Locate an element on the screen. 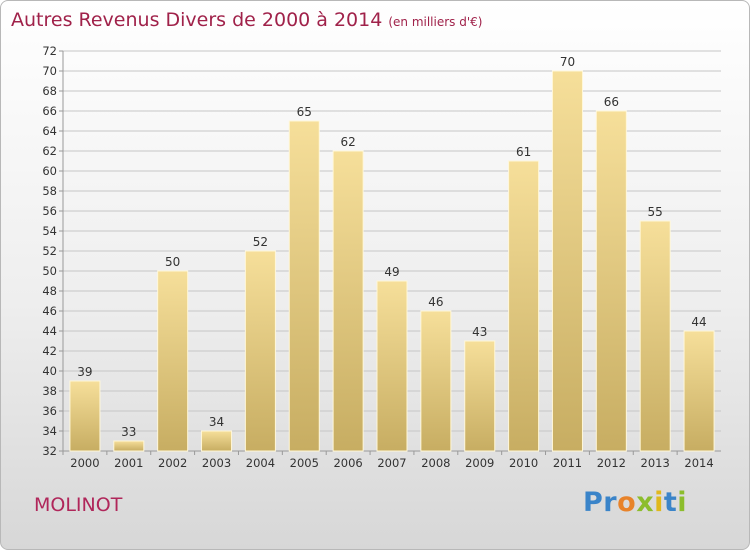 This screenshot has height=550, width=750. logo-letter: P is located at coordinates (593, 502).